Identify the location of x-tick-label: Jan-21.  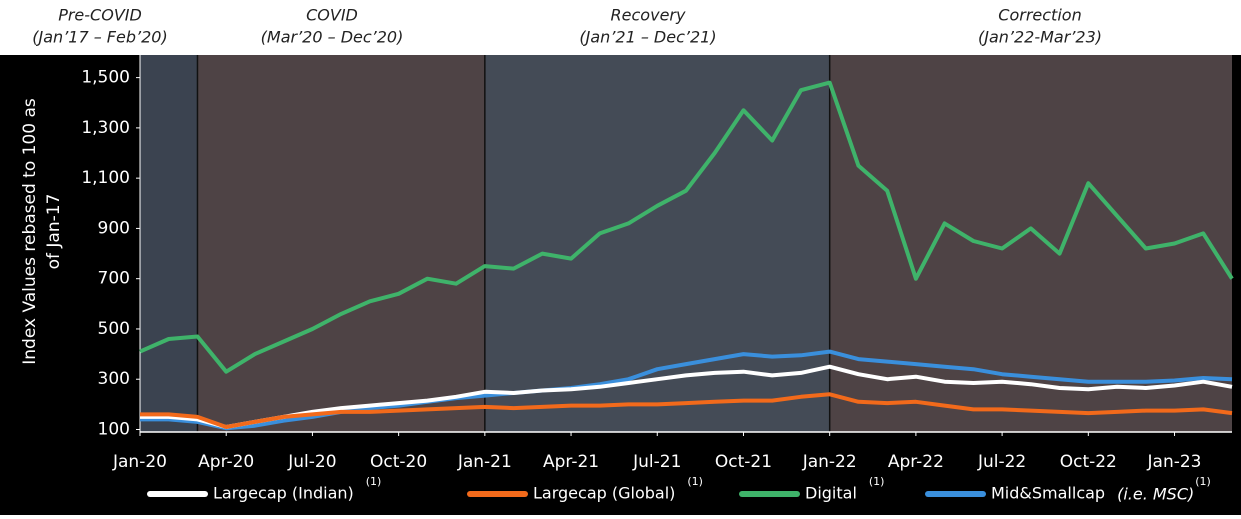
(484, 462).